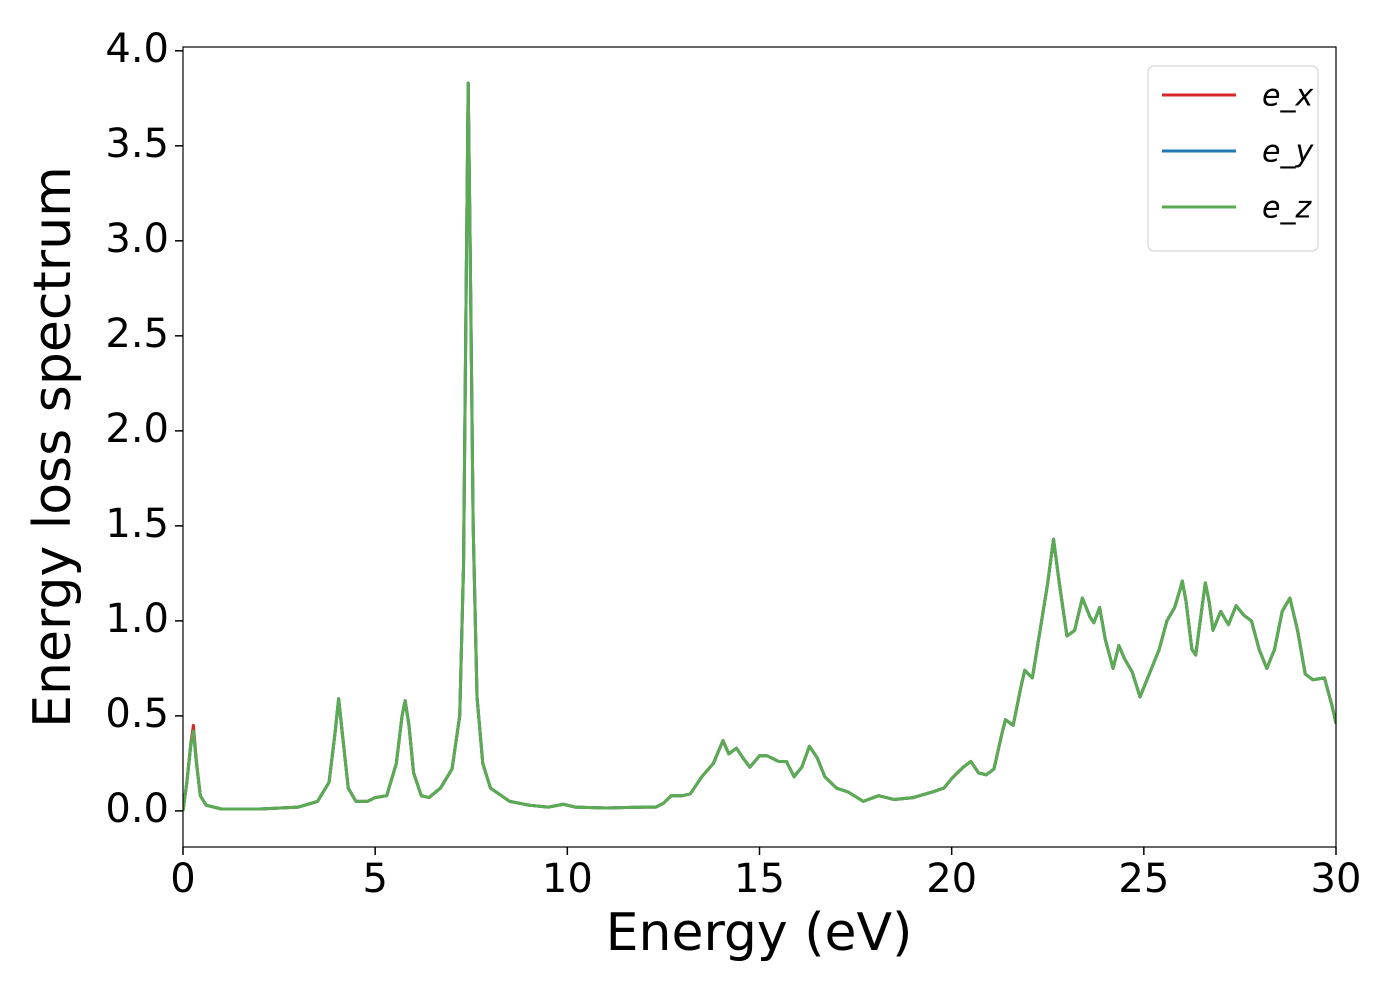 This screenshot has width=1400, height=1000. Describe the element at coordinates (53, 447) in the screenshot. I see `y-axis-label: Energy loss spectrum` at that location.